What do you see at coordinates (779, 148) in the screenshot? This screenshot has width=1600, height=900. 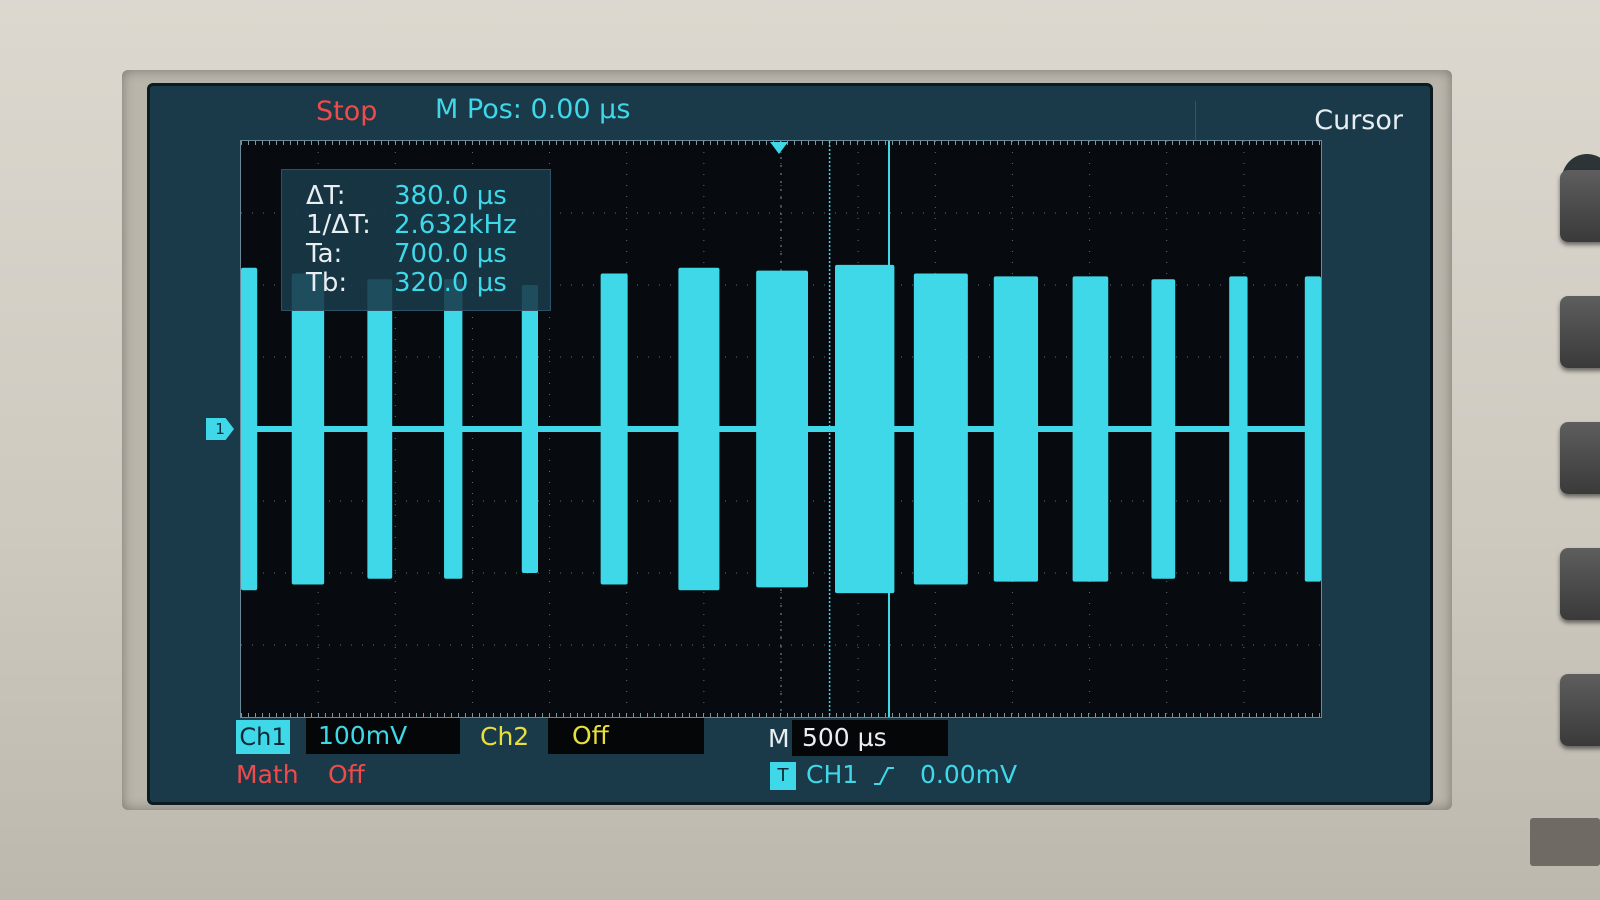 I see `trigger-position-marker` at bounding box center [779, 148].